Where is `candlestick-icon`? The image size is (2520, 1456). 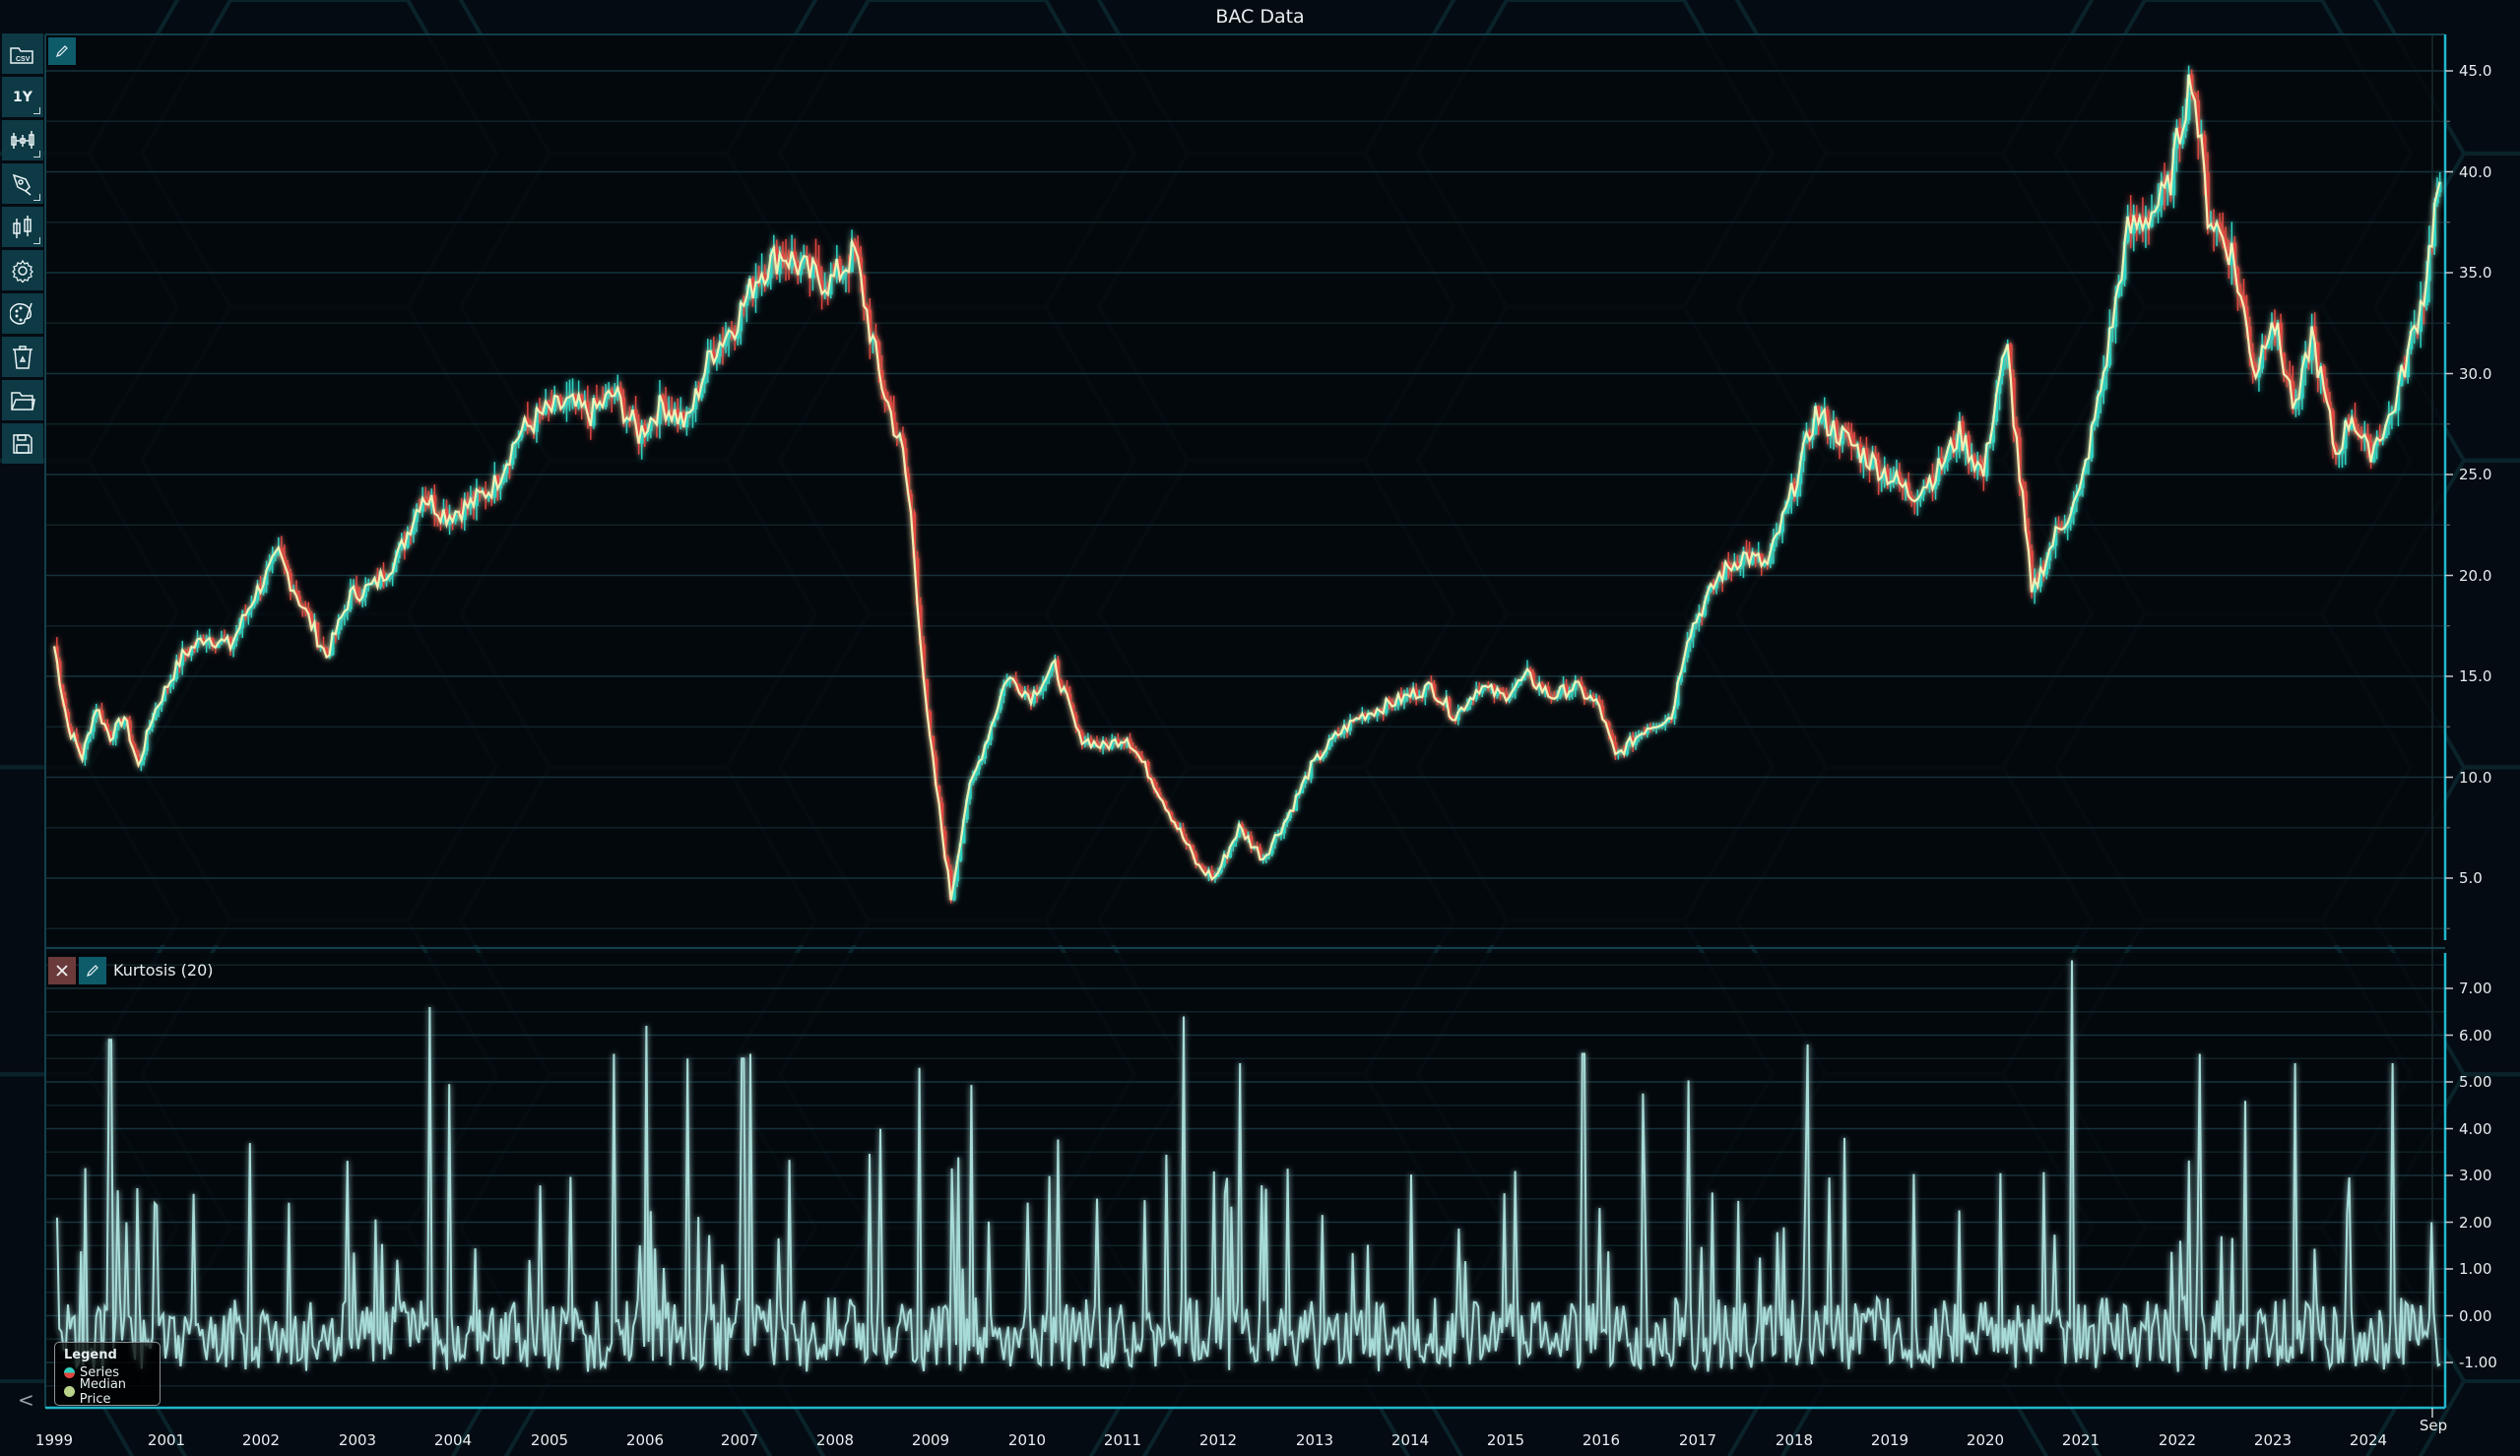
candlestick-icon is located at coordinates (22, 139).